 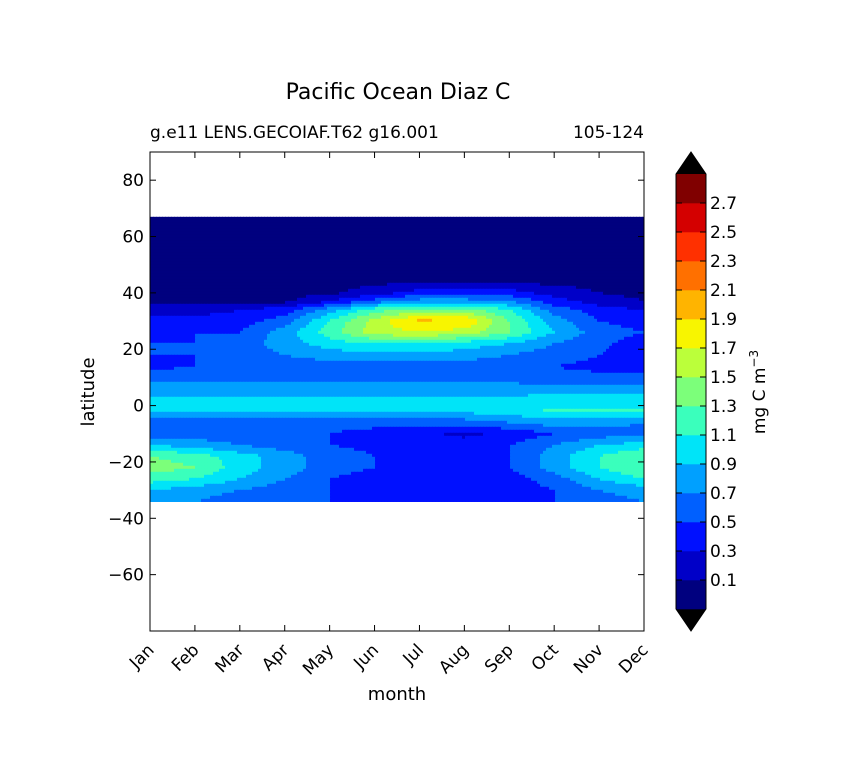 What do you see at coordinates (626, 251) in the screenshot?
I see `heatmap-cell-1973` at bounding box center [626, 251].